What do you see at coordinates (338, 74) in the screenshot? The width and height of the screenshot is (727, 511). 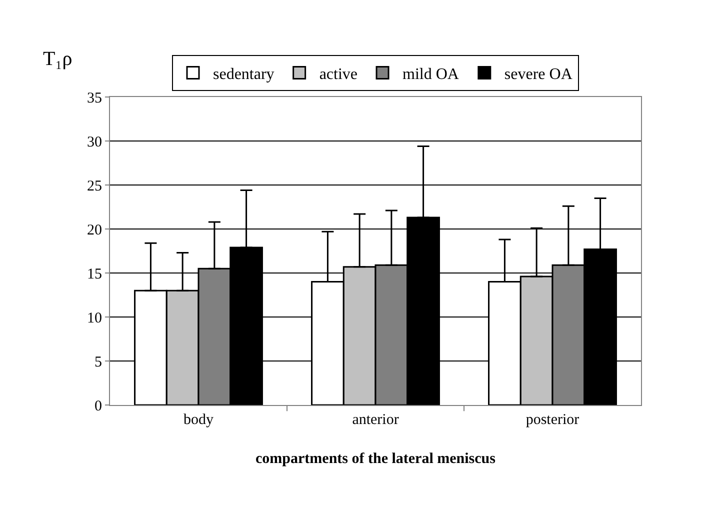 I see `legend-label: active` at bounding box center [338, 74].